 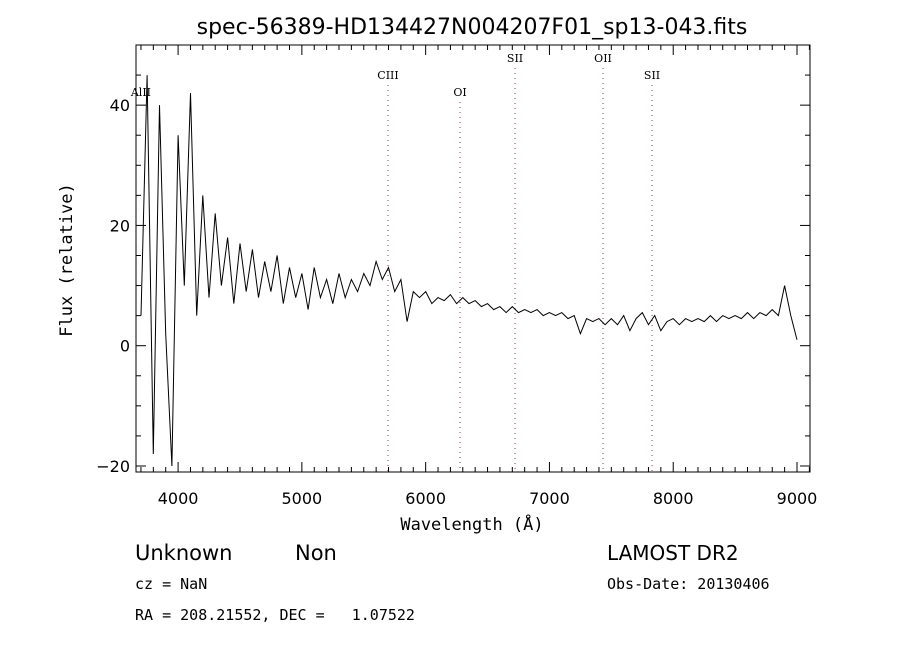 I want to click on y-axis-label: Flux (relative), so click(x=67, y=260).